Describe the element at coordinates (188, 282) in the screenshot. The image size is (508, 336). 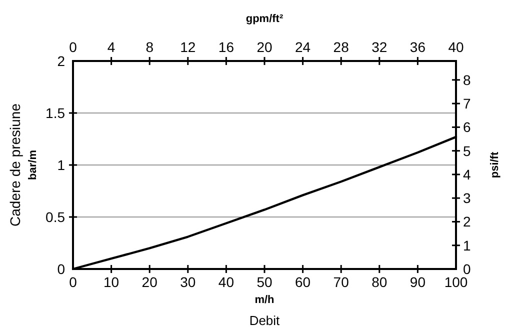
I see `x-tick-label: 30` at that location.